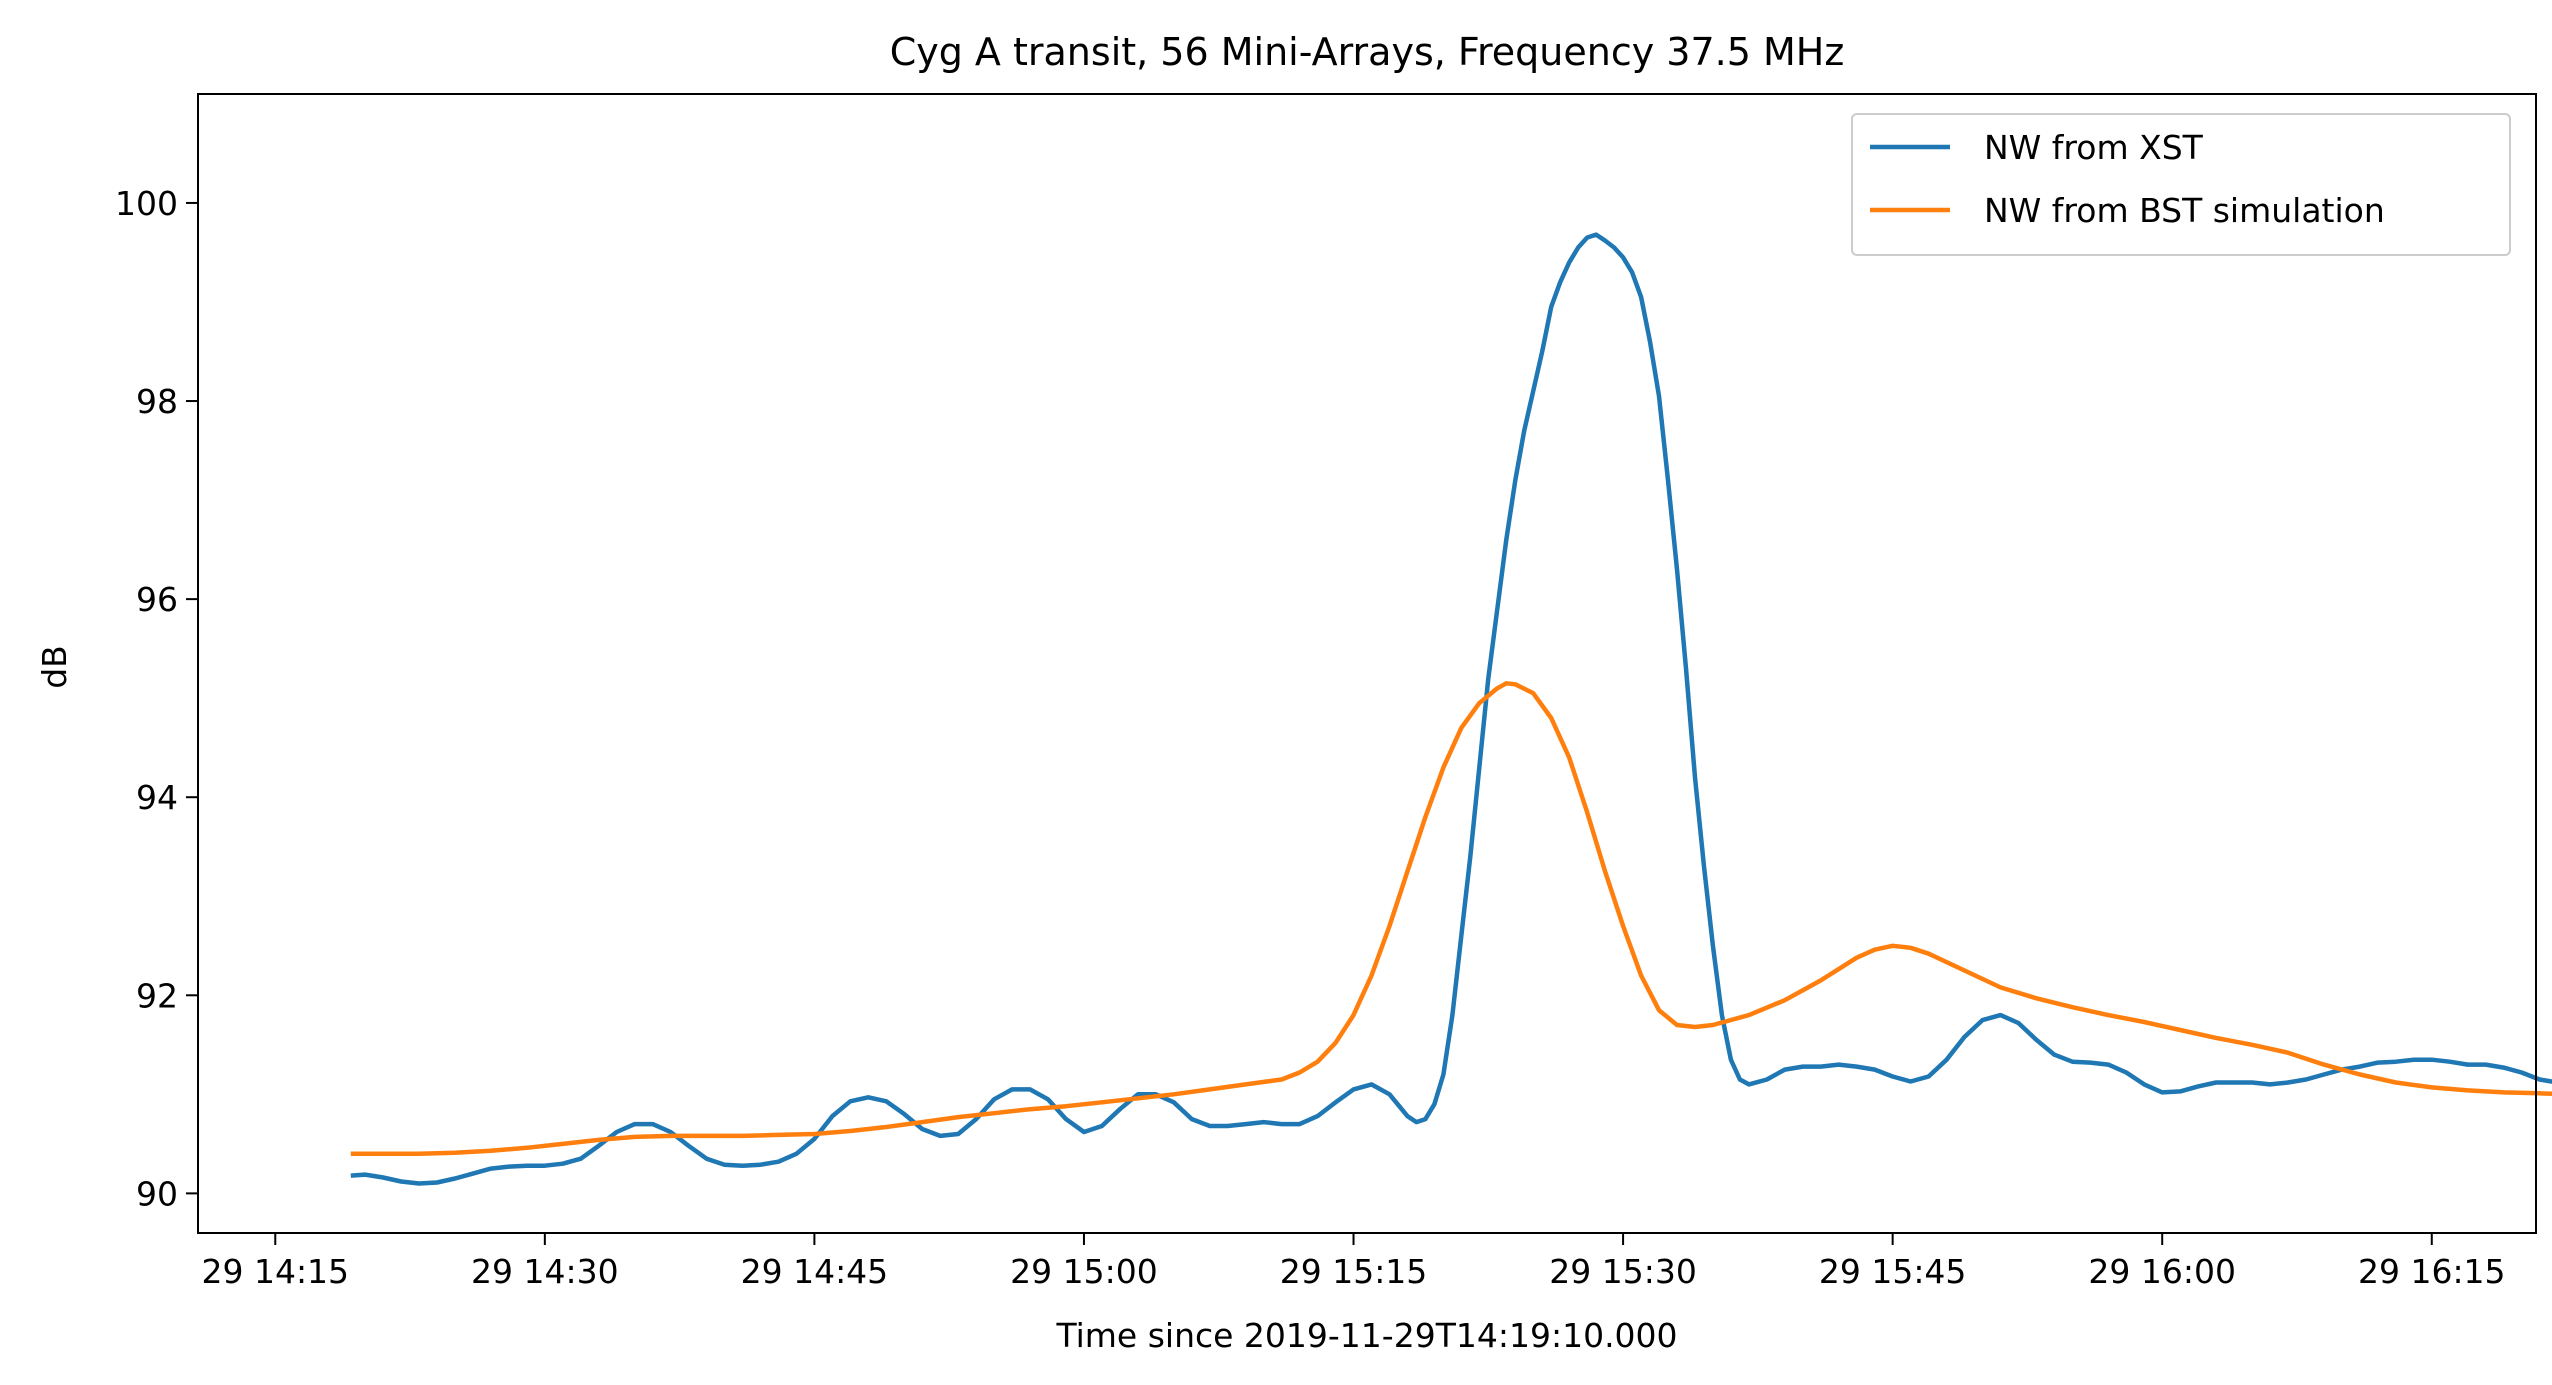 The height and width of the screenshot is (1385, 2552). Describe the element at coordinates (157, 401) in the screenshot. I see `y-tick-label: 98` at that location.